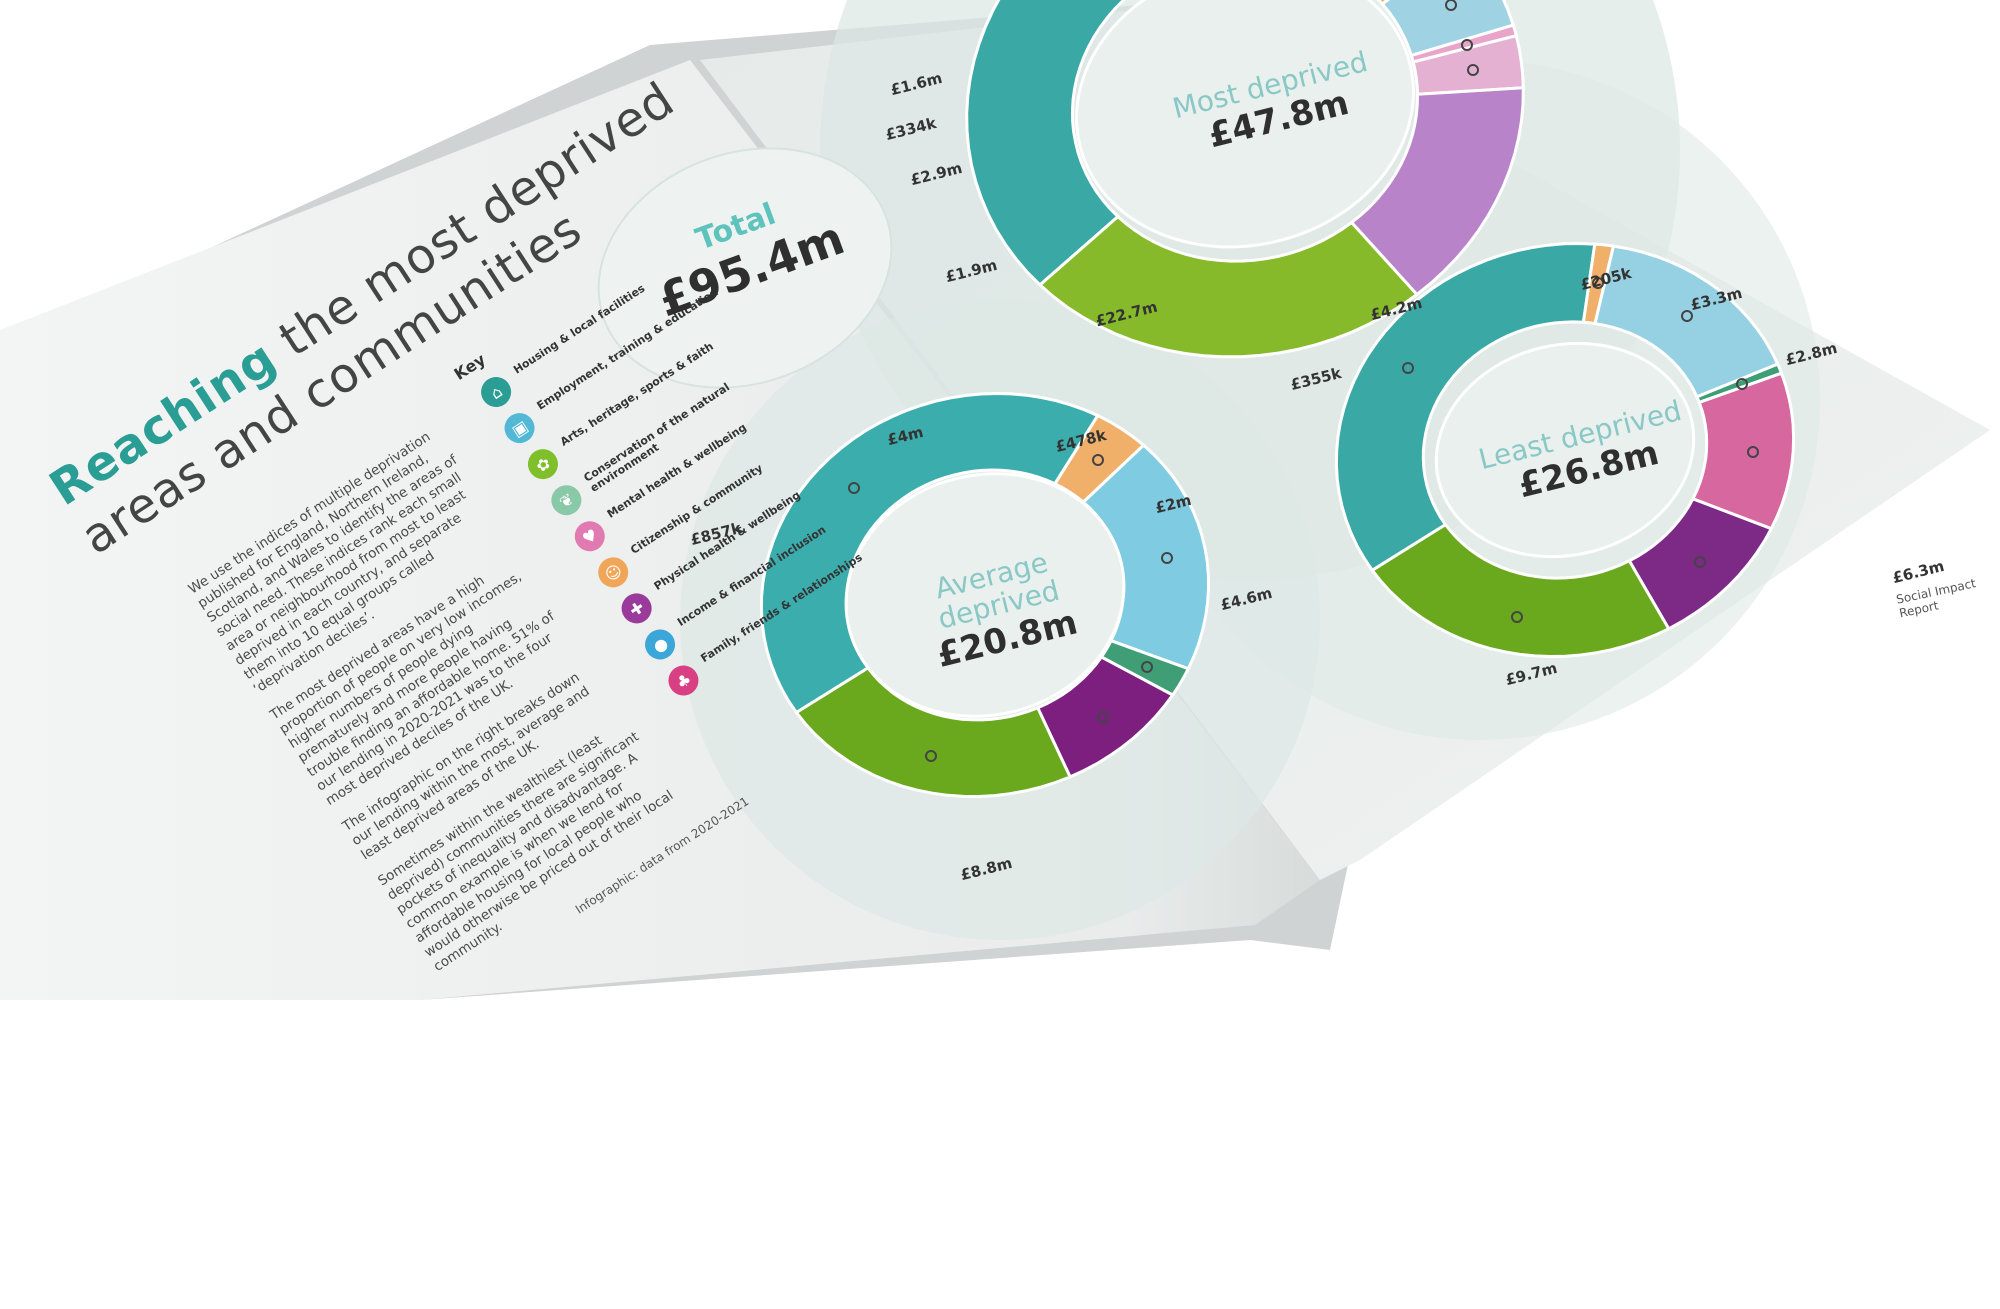  Describe the element at coordinates (745, 268) in the screenshot. I see `total-bubble` at that location.